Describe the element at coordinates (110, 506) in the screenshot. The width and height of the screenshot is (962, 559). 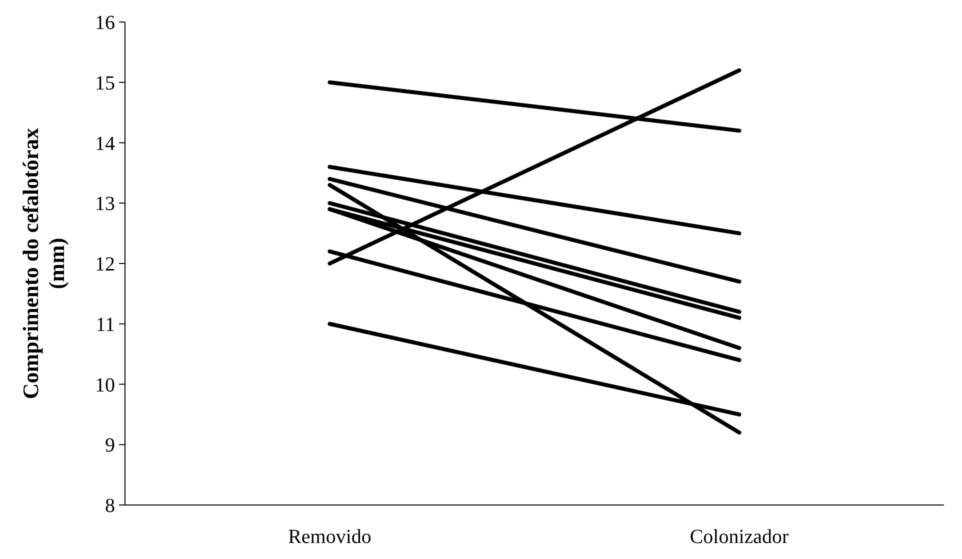
I see `y-tick-label: 8` at that location.